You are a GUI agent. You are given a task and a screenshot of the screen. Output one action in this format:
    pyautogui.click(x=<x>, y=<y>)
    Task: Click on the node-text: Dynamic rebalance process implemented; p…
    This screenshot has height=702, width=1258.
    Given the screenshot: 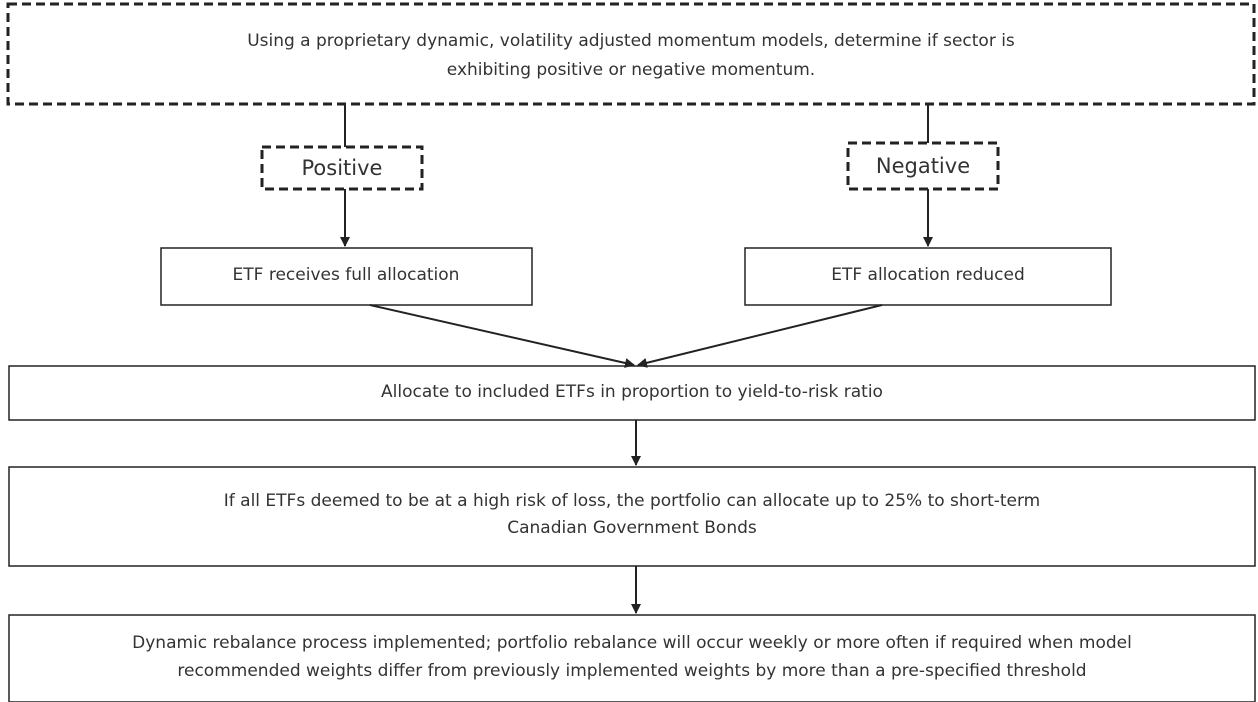 What is the action you would take?
    pyautogui.click(x=632, y=643)
    